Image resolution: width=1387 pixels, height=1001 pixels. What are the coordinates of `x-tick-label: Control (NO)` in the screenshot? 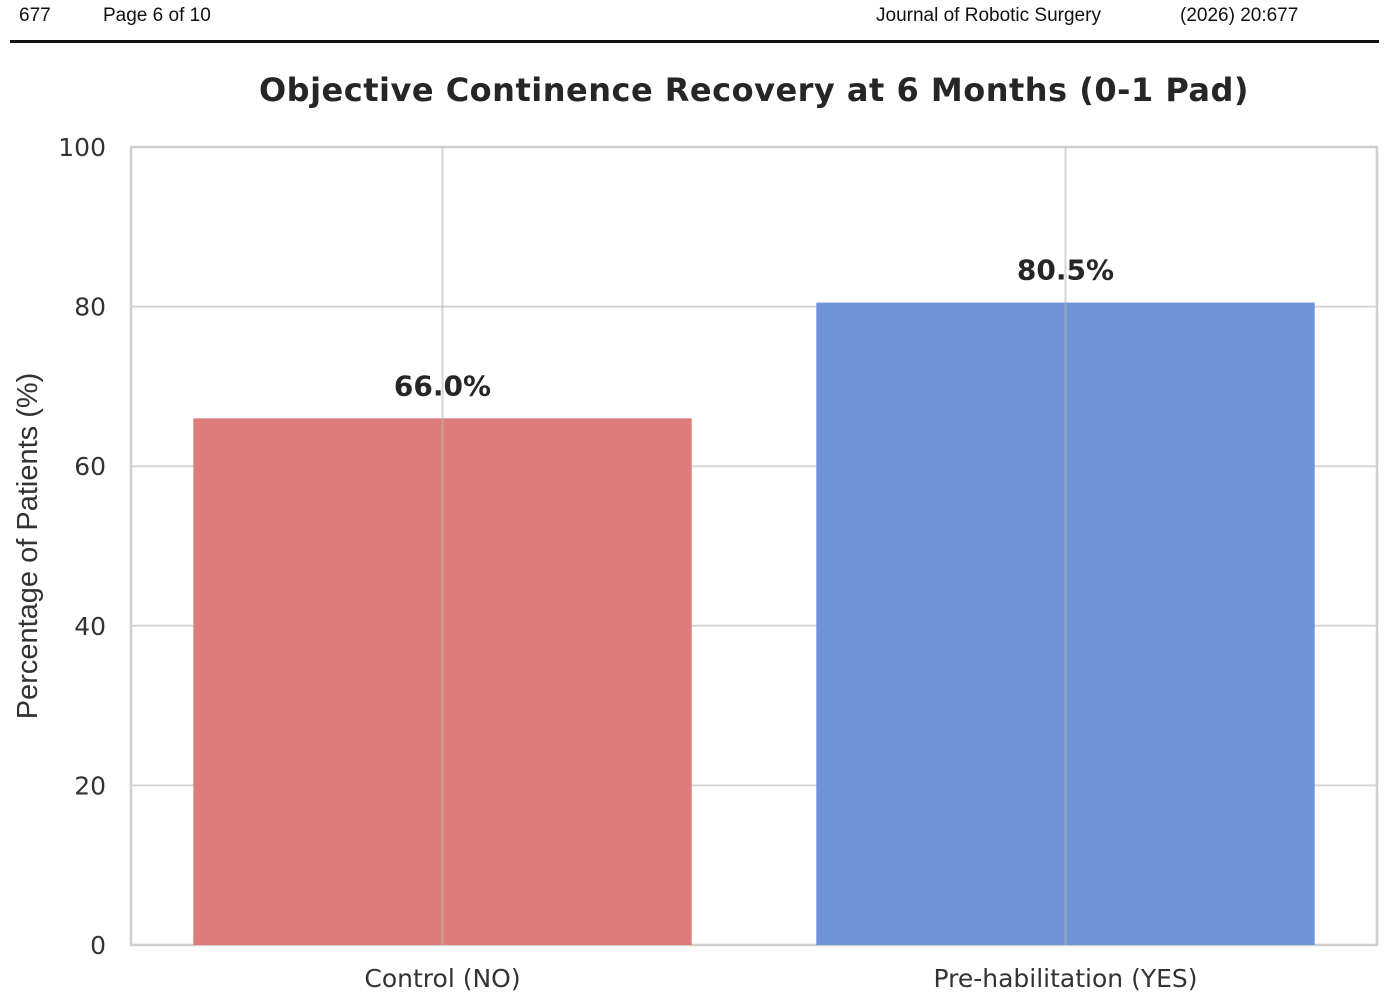 It's located at (442, 978).